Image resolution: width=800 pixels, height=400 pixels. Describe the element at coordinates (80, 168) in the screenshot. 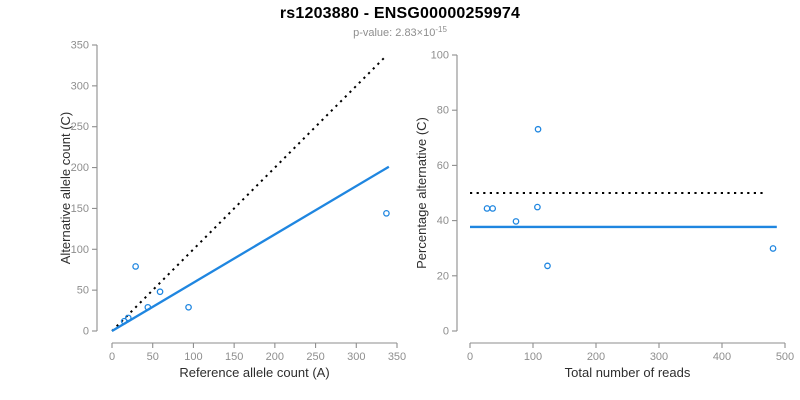

I see `y-tick-label: 200` at that location.